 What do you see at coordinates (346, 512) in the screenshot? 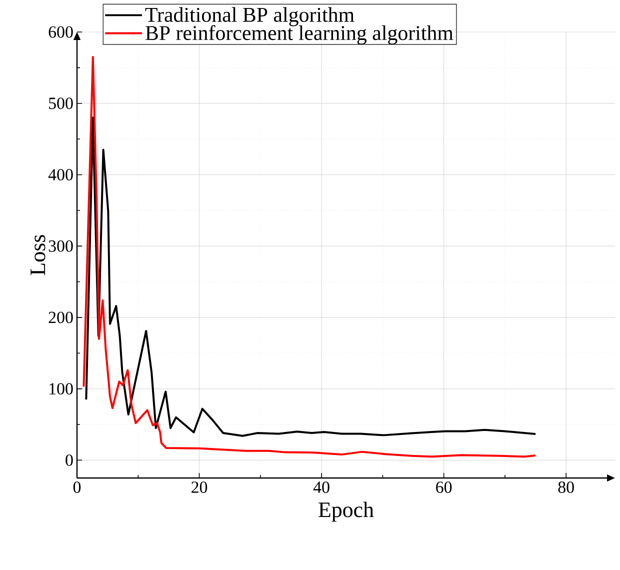
I see `x-axis-title: Epoch` at bounding box center [346, 512].